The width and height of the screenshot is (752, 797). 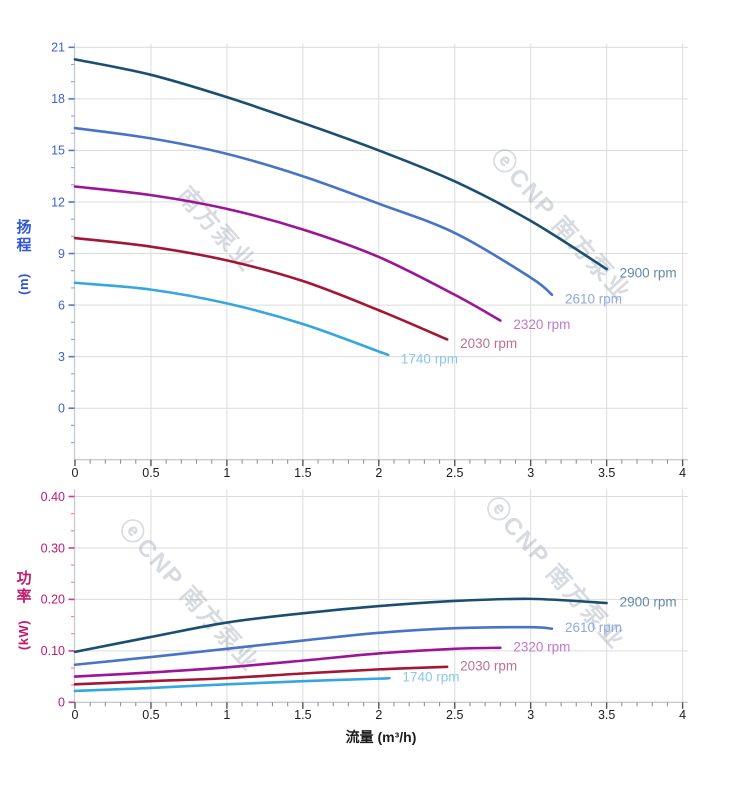 I want to click on watermark-text: 南方泵业, so click(x=217, y=229).